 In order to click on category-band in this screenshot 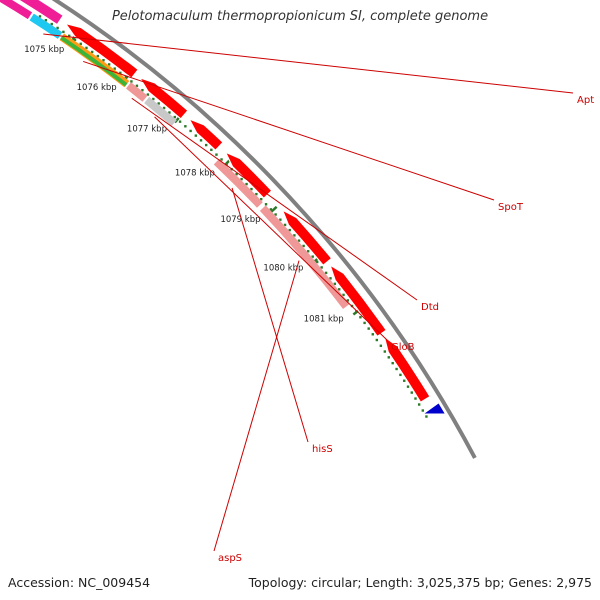, I will do `click(16, 10)`.